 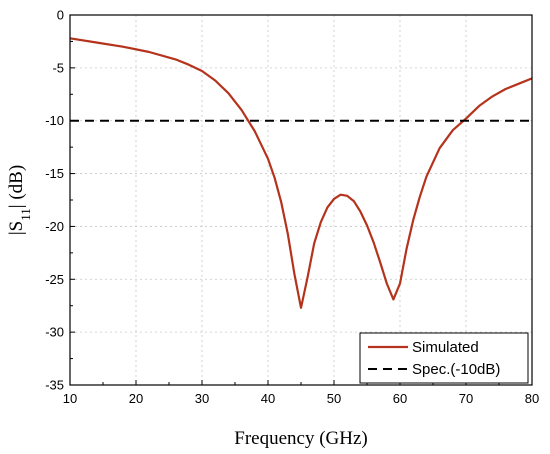 I want to click on y-tick-label: -10, so click(x=54, y=120).